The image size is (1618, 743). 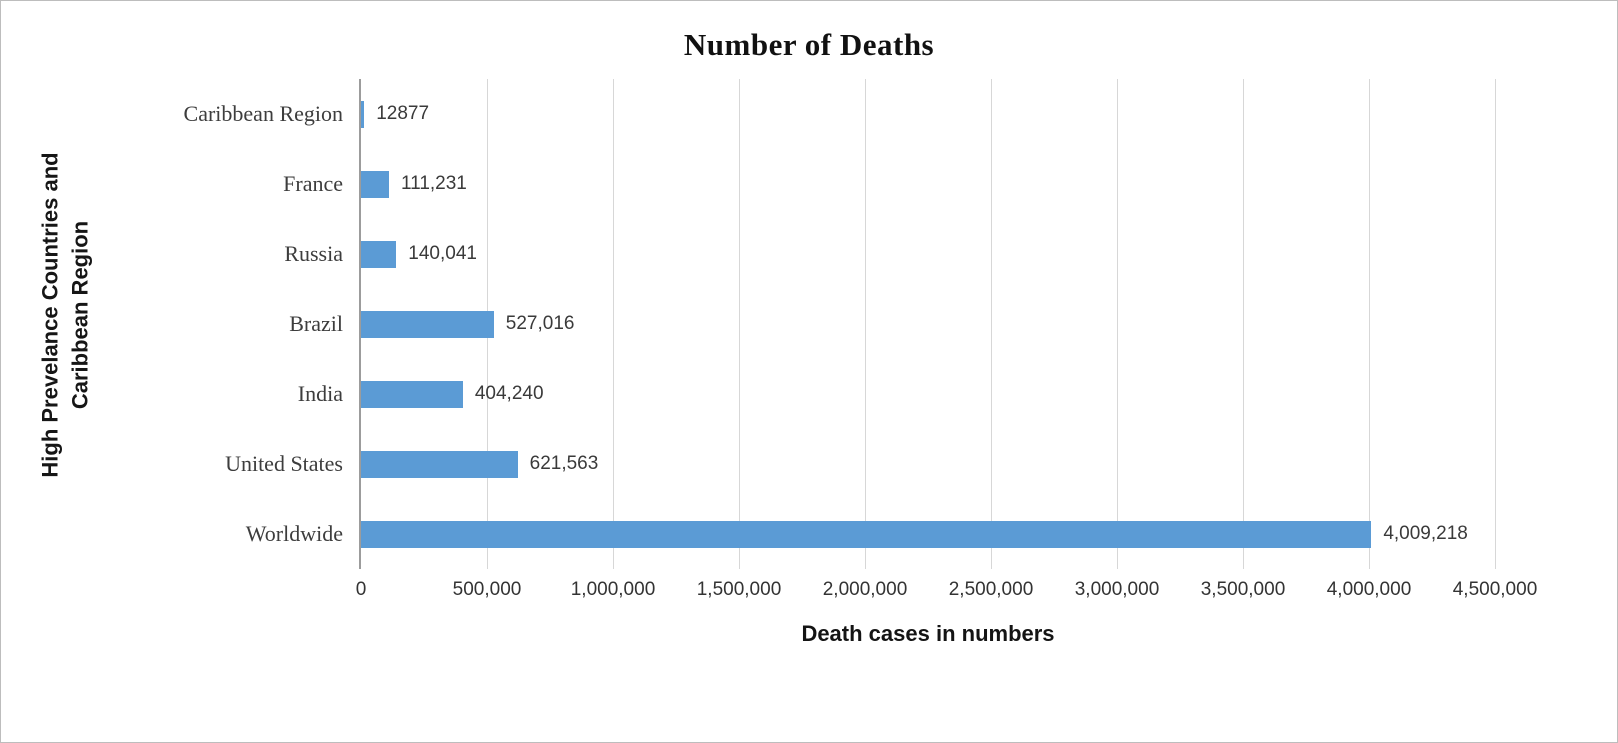 I want to click on category-label: France, so click(x=313, y=183).